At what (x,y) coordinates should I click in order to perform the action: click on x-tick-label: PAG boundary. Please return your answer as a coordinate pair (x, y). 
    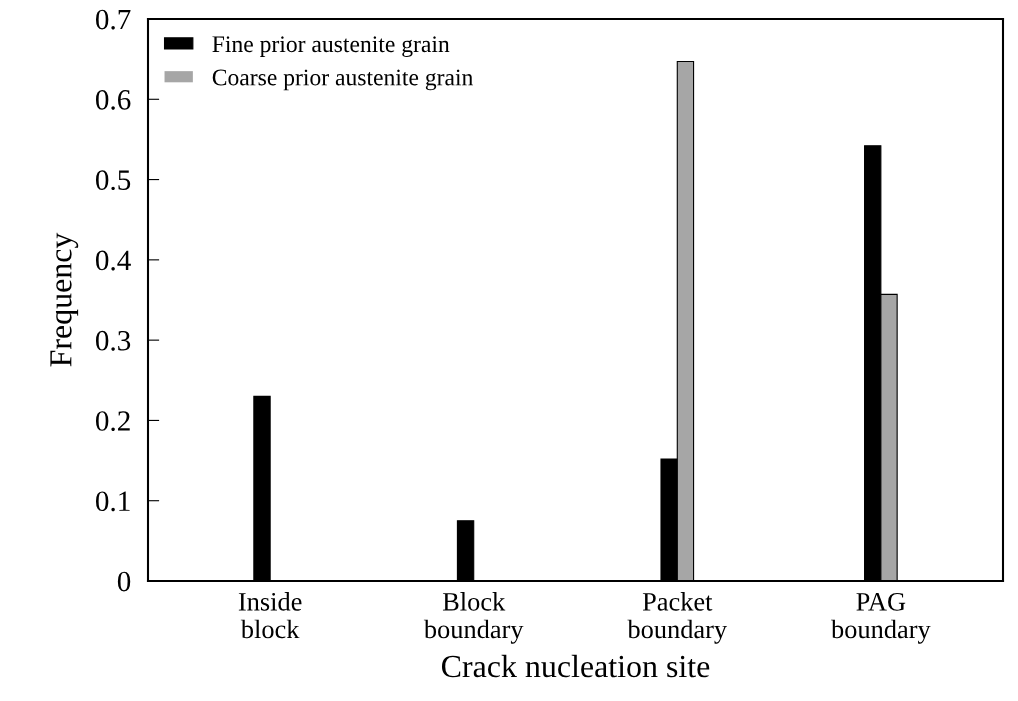
    Looking at the image, I should click on (881, 618).